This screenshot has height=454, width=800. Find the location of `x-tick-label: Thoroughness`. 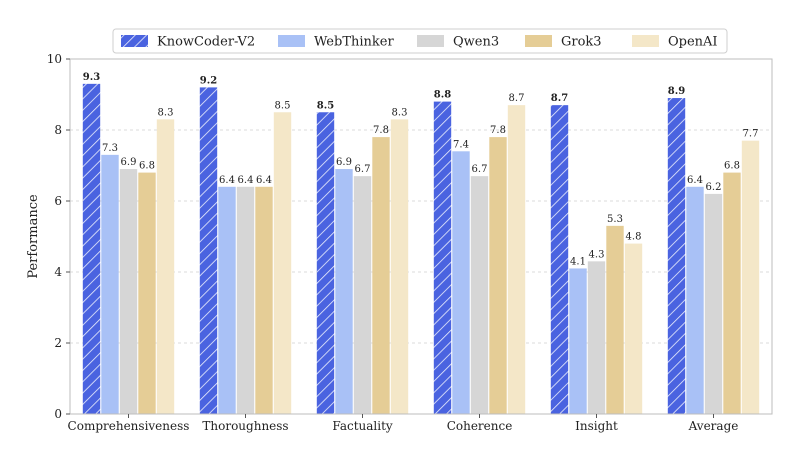

x-tick-label: Thoroughness is located at coordinates (245, 426).